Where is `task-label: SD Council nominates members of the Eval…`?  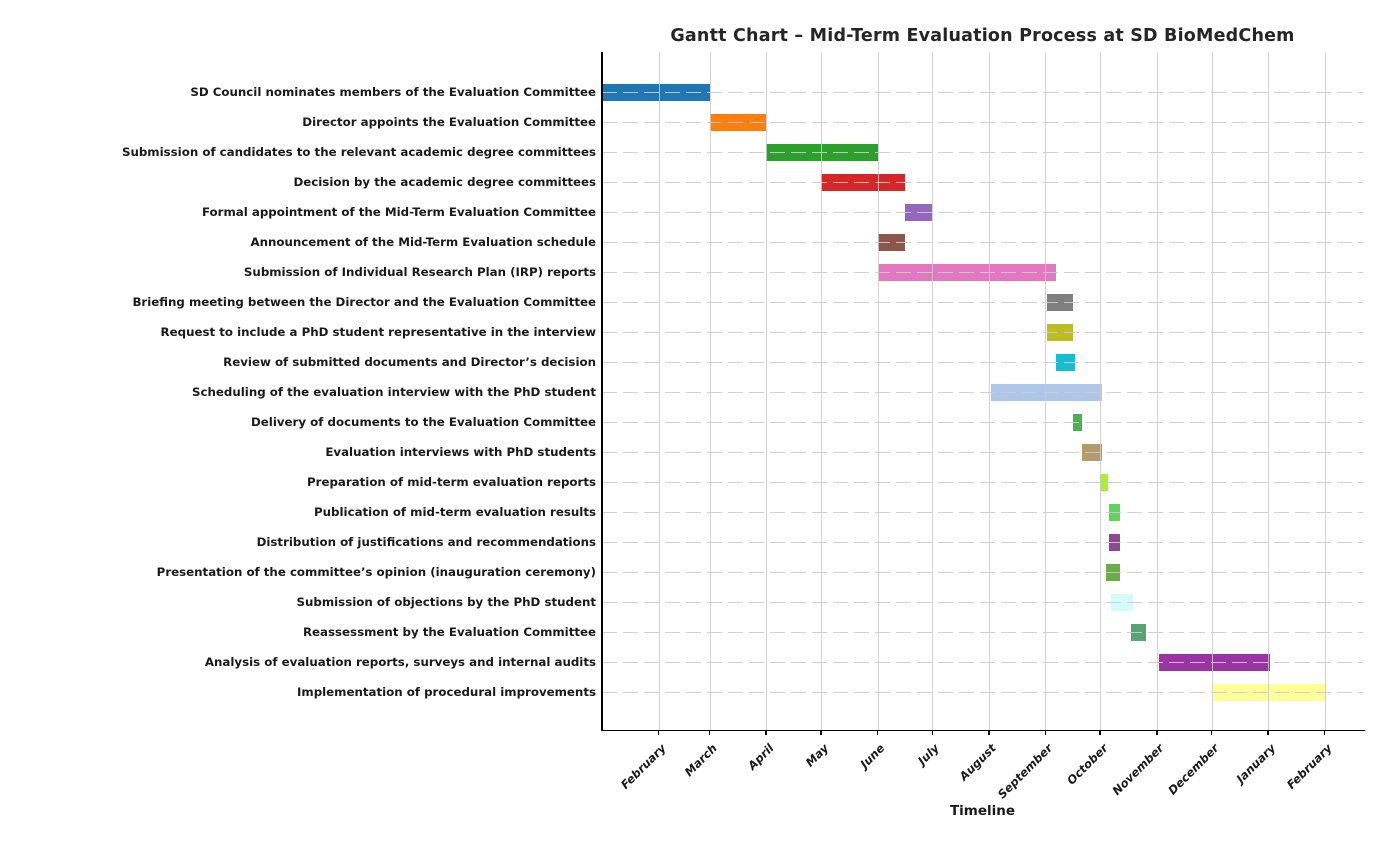
task-label: SD Council nominates members of the Eval… is located at coordinates (393, 92).